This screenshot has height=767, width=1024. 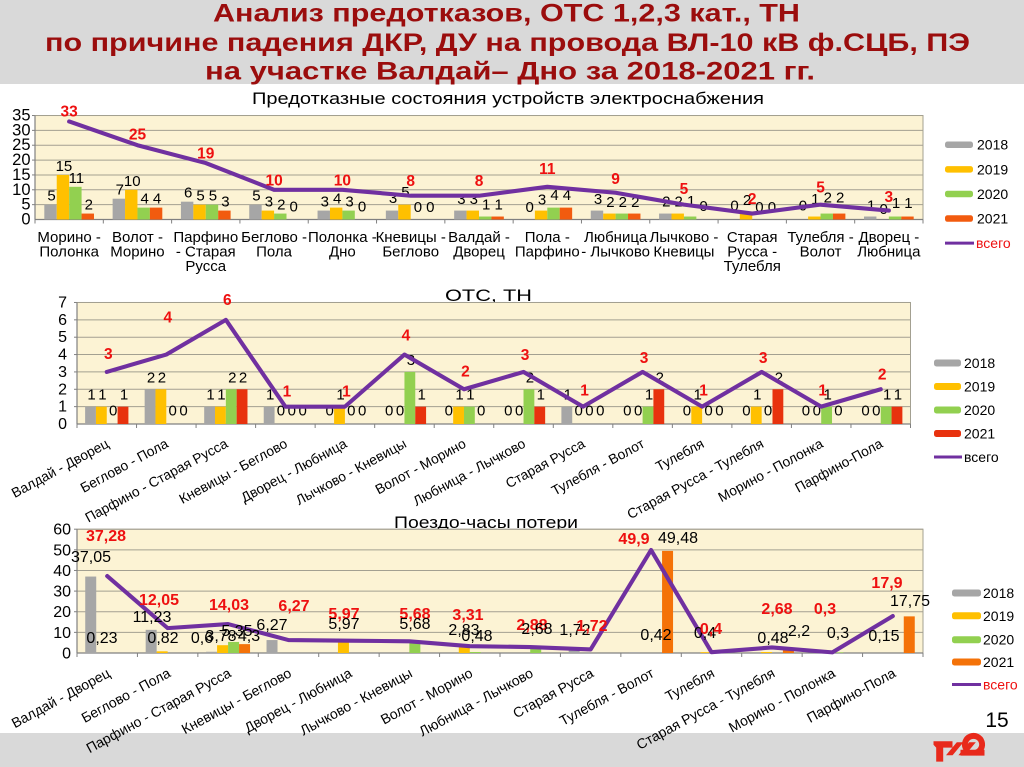 What do you see at coordinates (476, 636) in the screenshot?
I see `svg-text: 0,48` at bounding box center [476, 636].